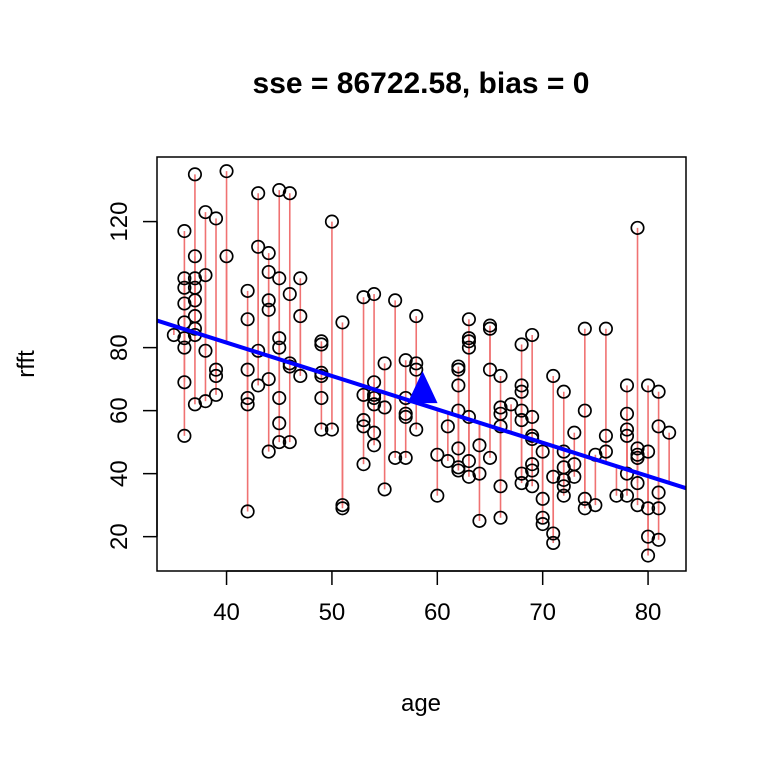 The image size is (768, 768). I want to click on y-axis-label: rfft, so click(26, 364).